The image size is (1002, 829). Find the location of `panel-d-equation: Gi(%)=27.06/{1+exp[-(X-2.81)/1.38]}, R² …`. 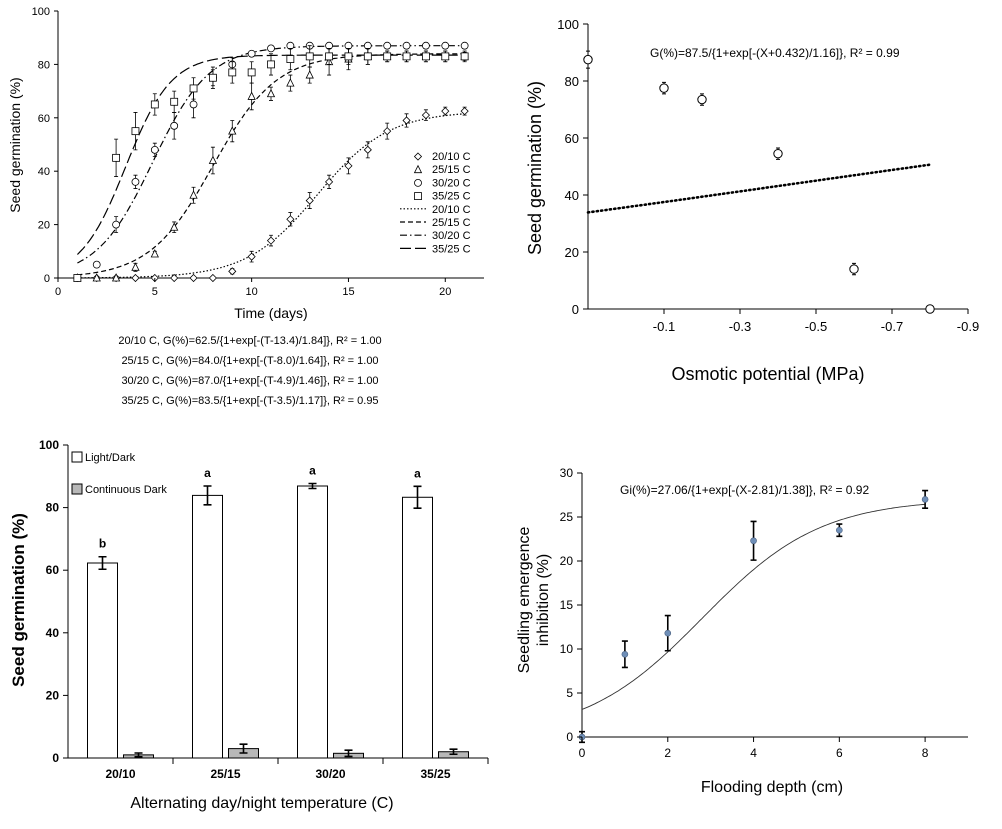

panel-d-equation: Gi(%)=27.06/{1+exp[-(X-2.81)/1.38]}, R² … is located at coordinates (744, 490).